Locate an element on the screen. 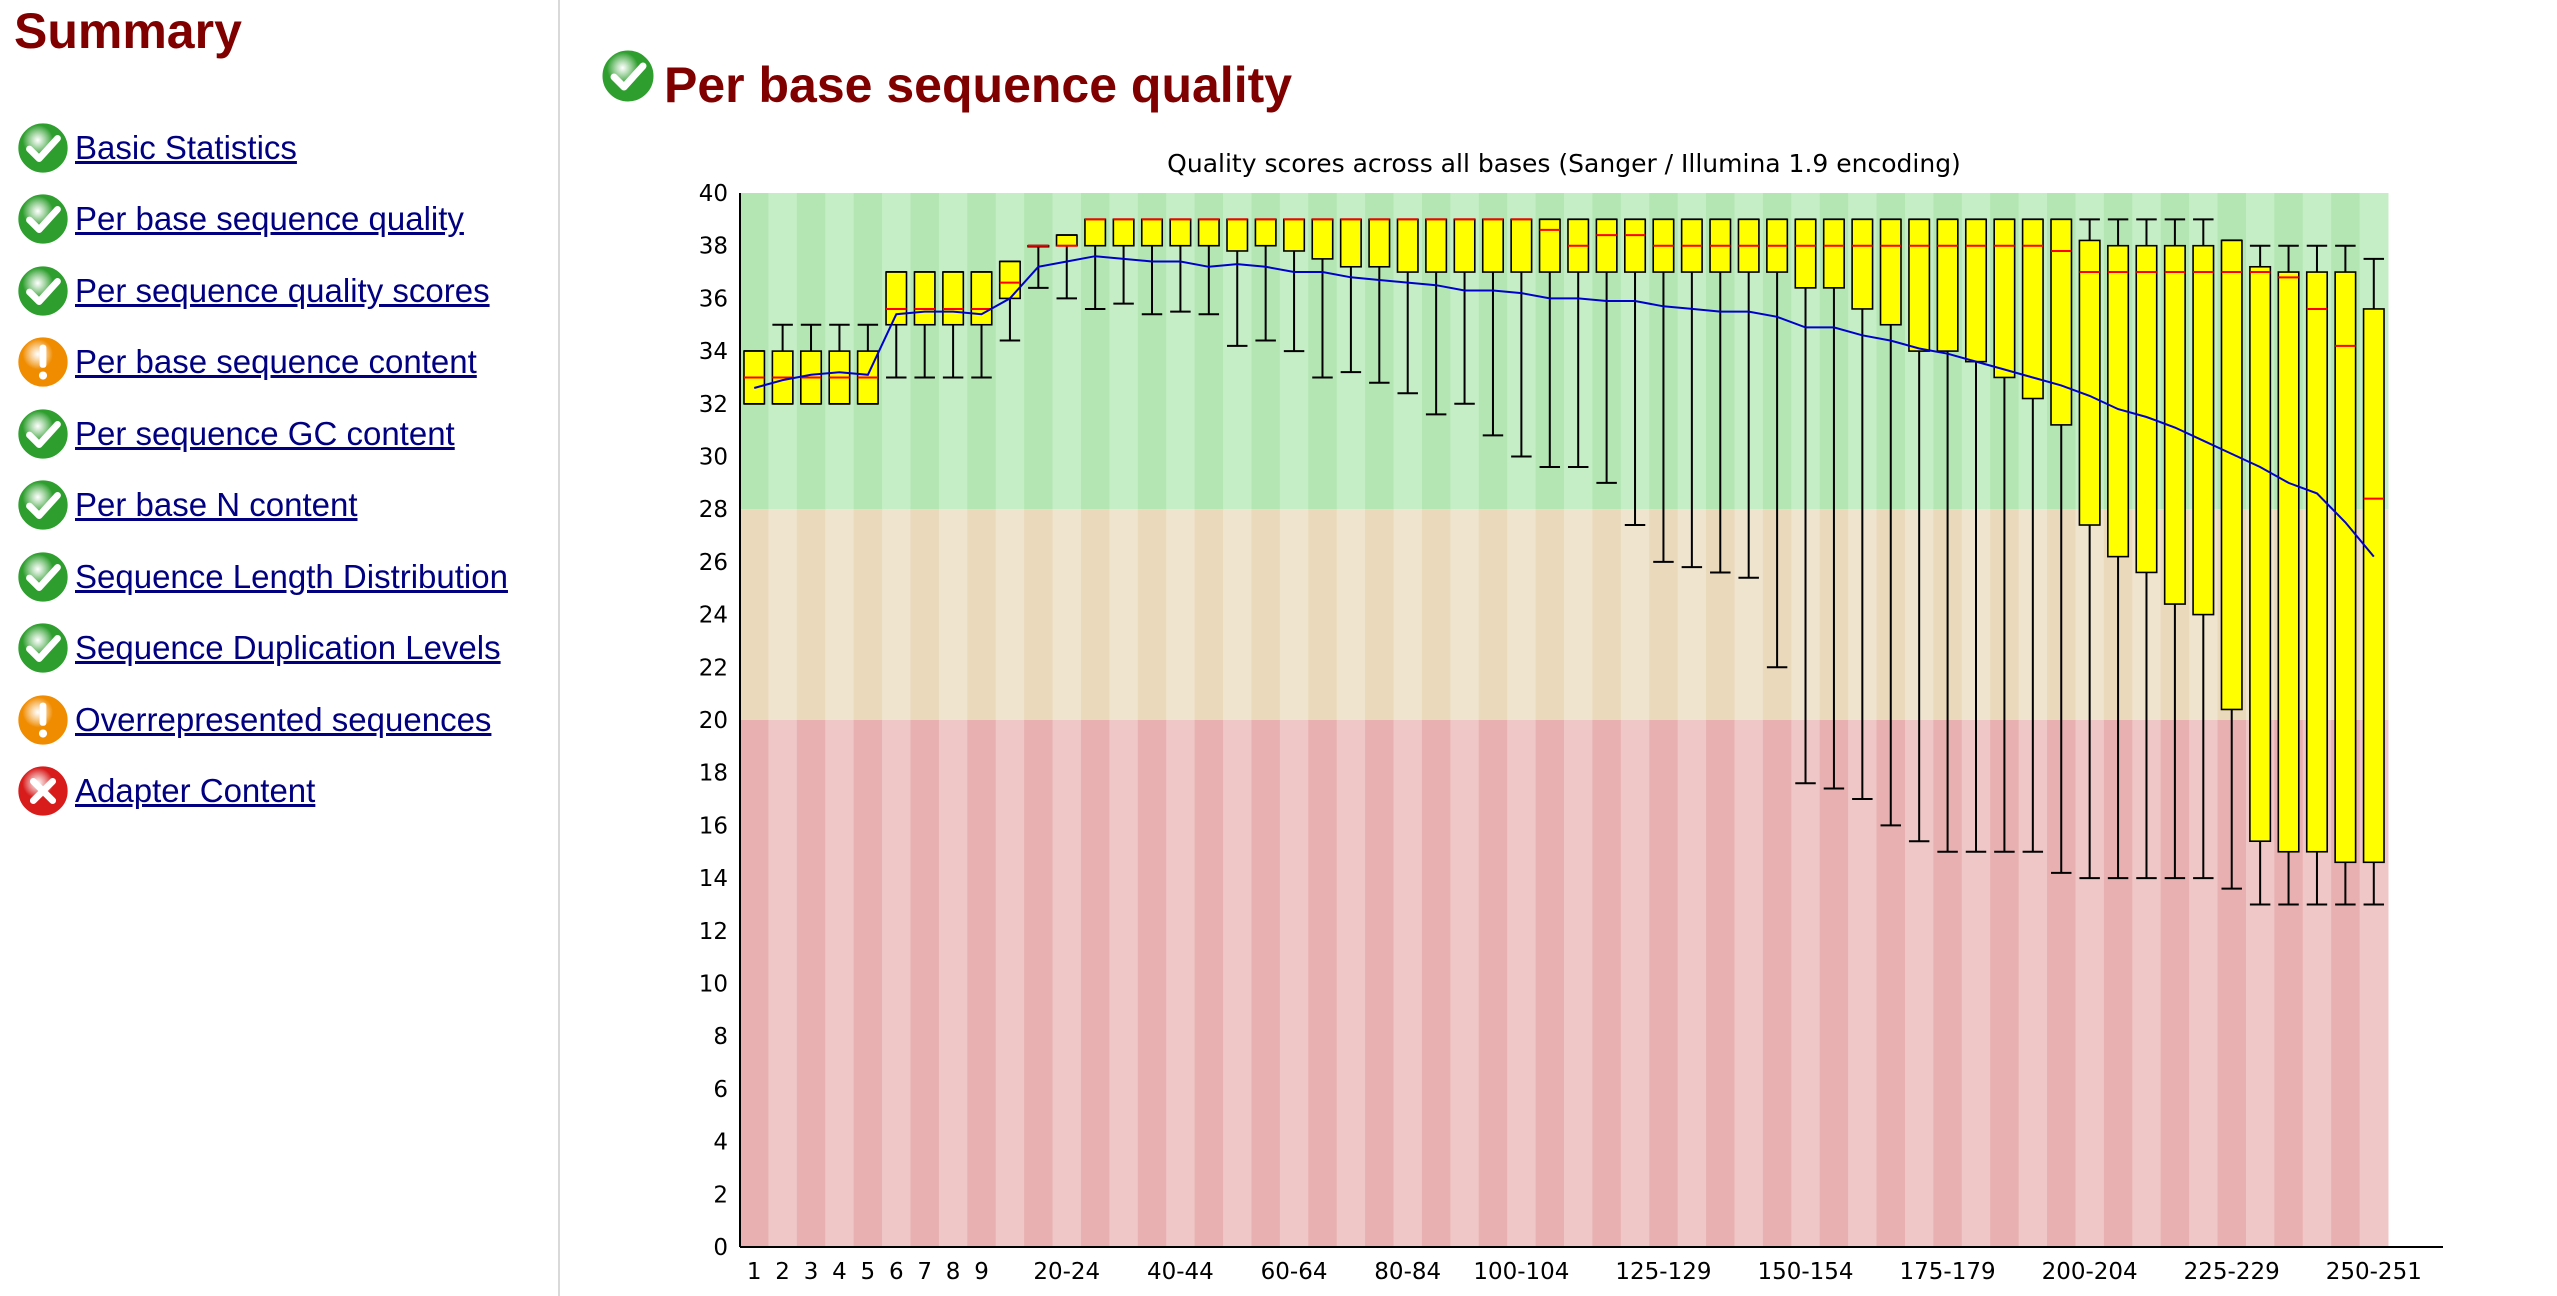  summary-link: Overrepresented sequences is located at coordinates (283, 719).